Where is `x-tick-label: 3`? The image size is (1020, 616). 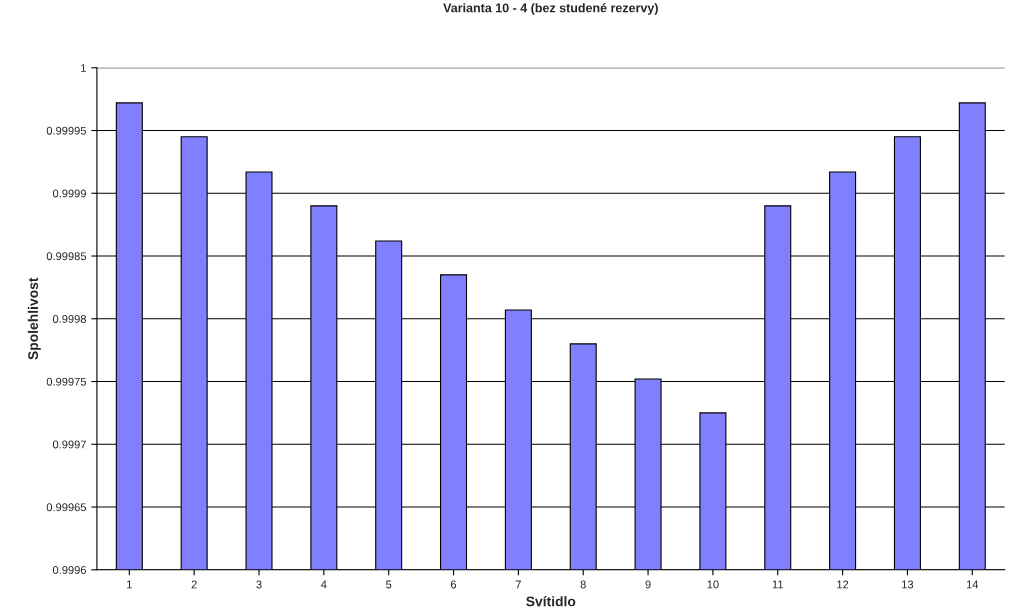 x-tick-label: 3 is located at coordinates (259, 584).